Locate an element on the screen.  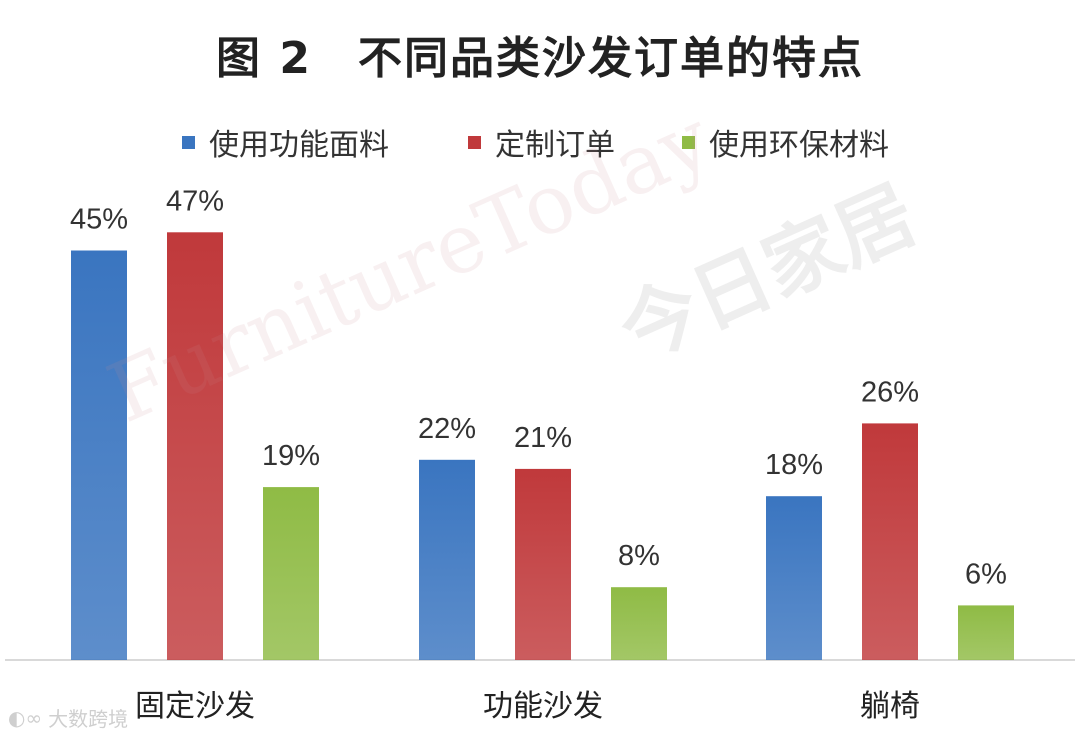
legend-item-series-1: 使用功能面料 is located at coordinates (285, 142).